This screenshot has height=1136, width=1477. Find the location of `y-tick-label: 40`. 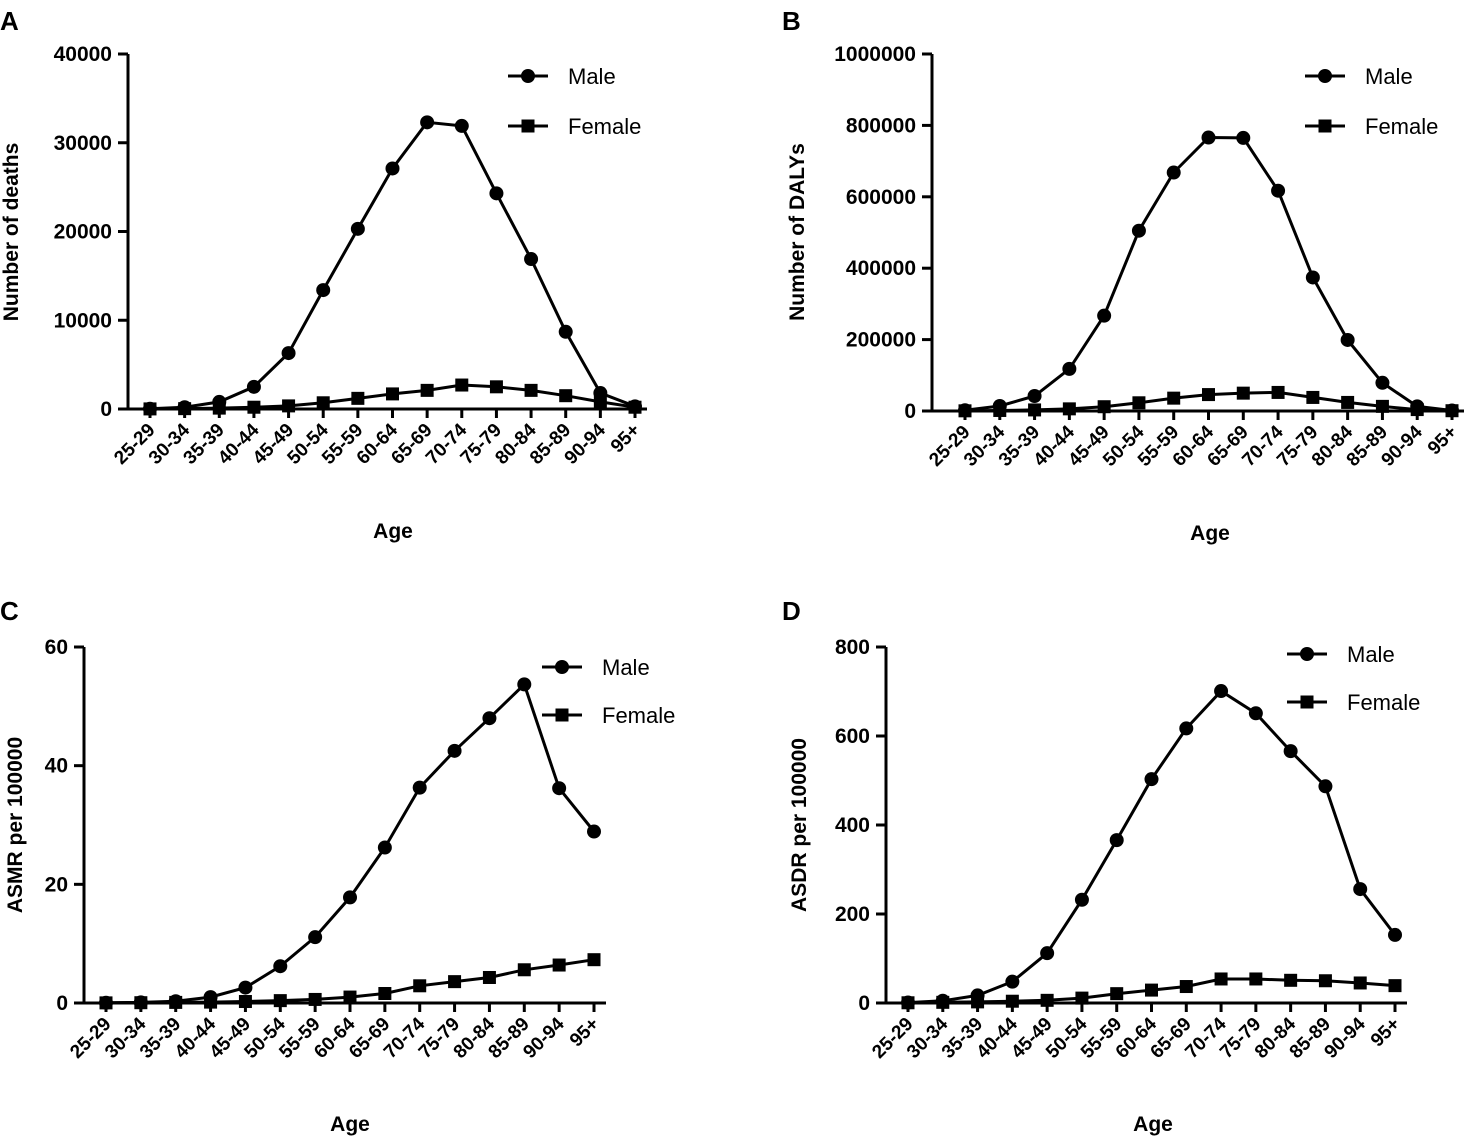

y-tick-label: 40 is located at coordinates (56, 766).